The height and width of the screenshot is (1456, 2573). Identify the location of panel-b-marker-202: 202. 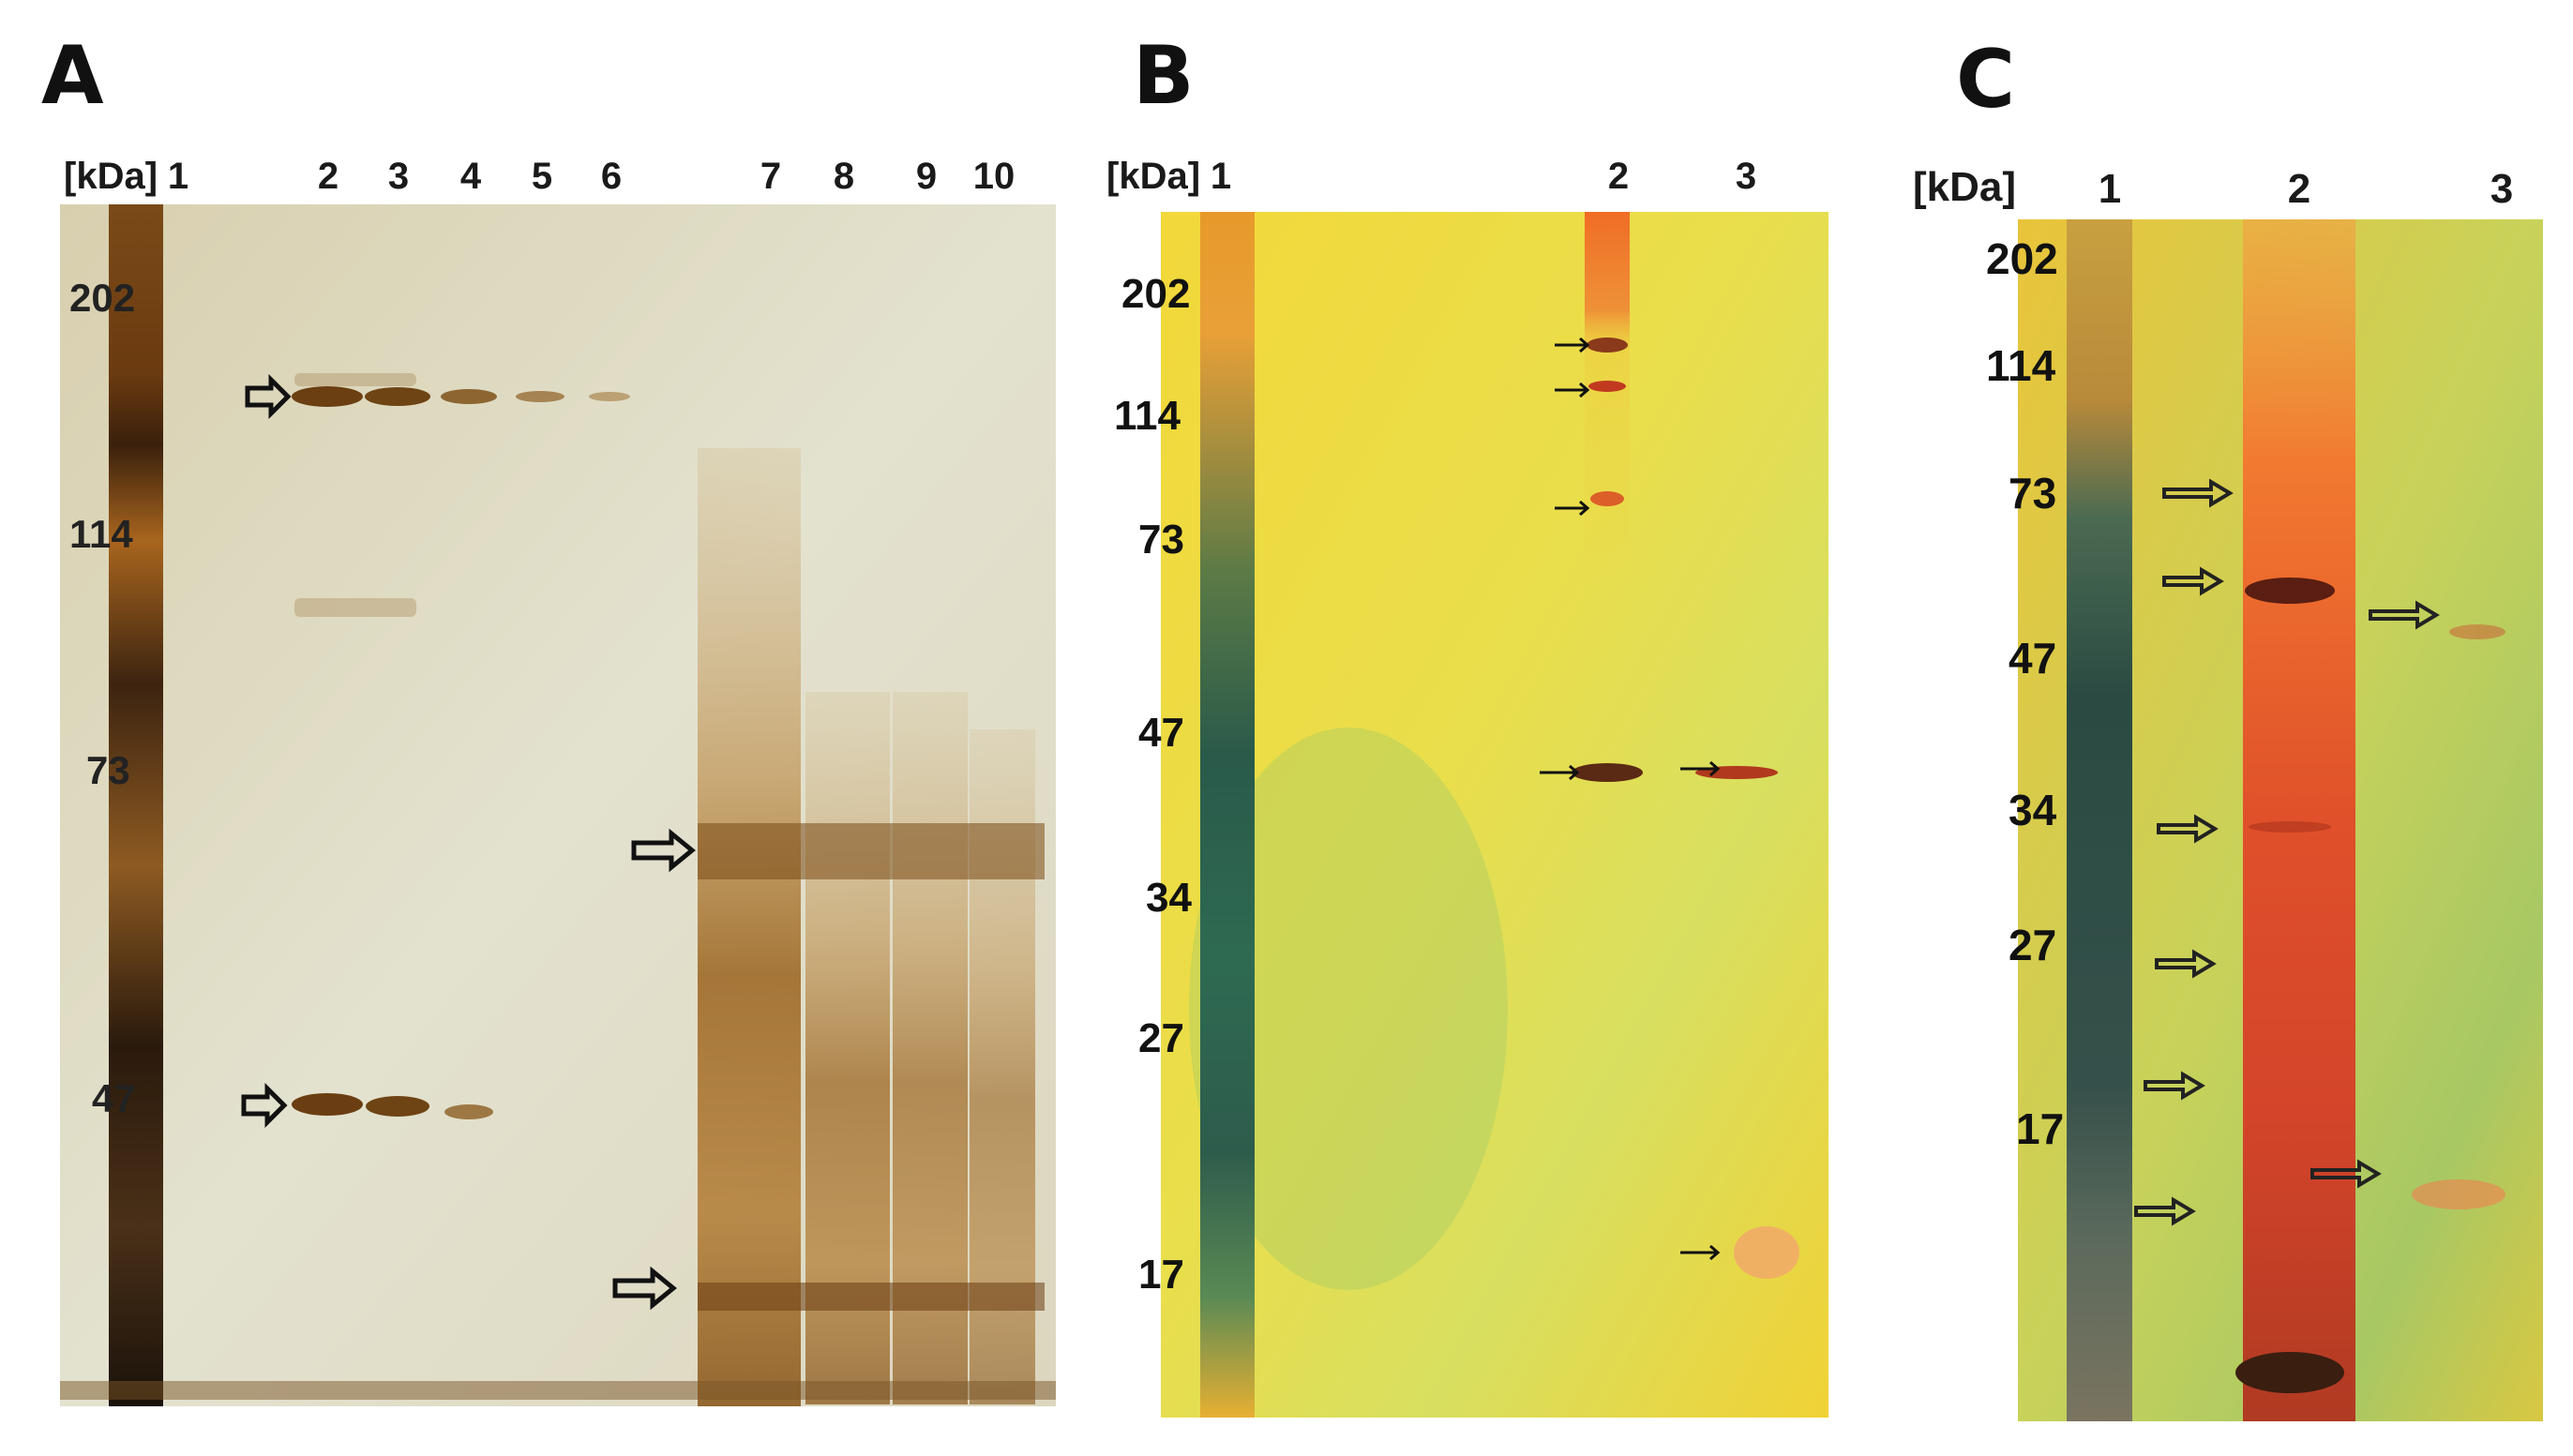
(1156, 294).